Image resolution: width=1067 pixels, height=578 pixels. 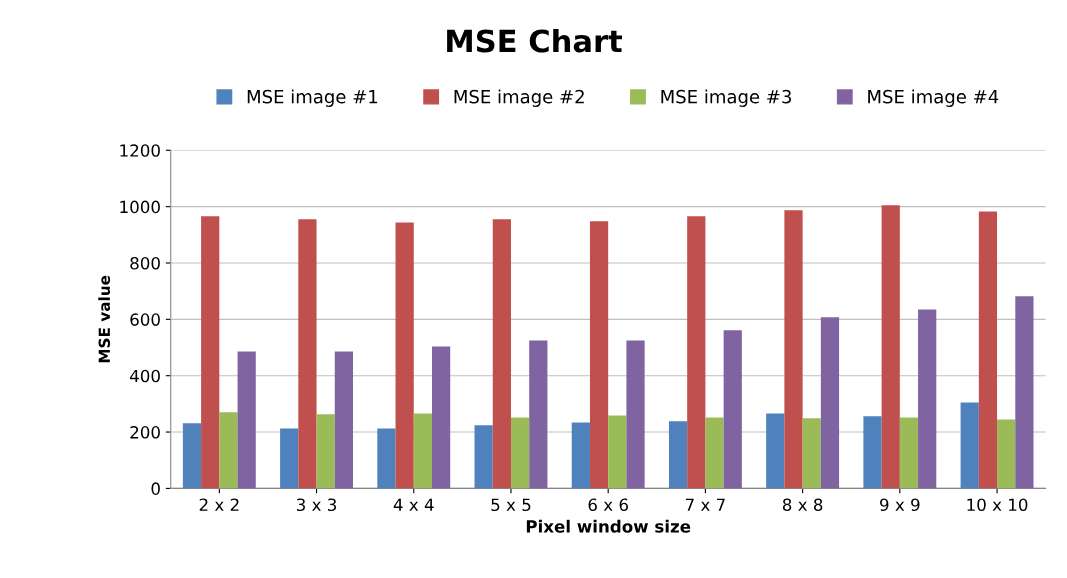 I want to click on x-tick-label: 7 x 7, so click(x=705, y=504).